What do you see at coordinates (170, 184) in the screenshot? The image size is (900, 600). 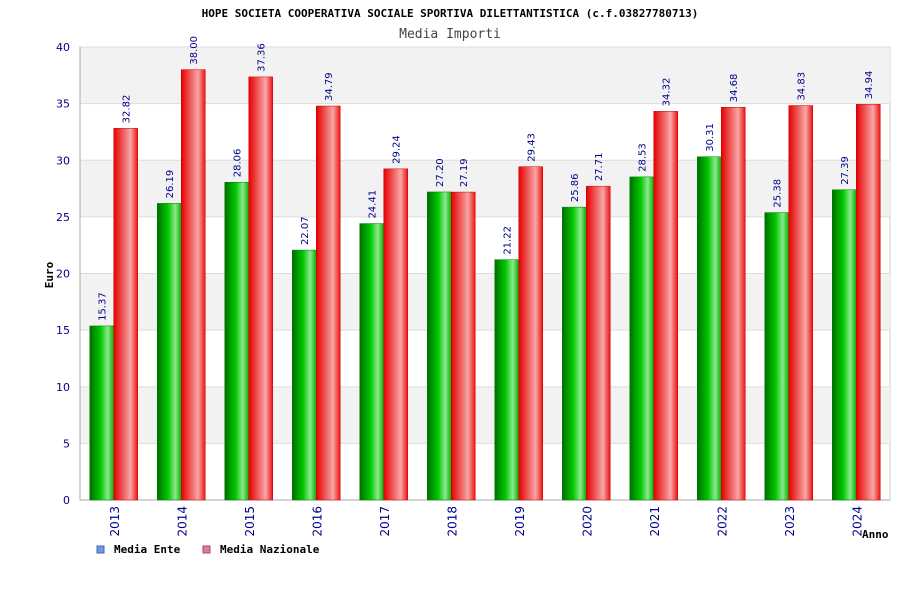 I see `data-label: 26.19` at bounding box center [170, 184].